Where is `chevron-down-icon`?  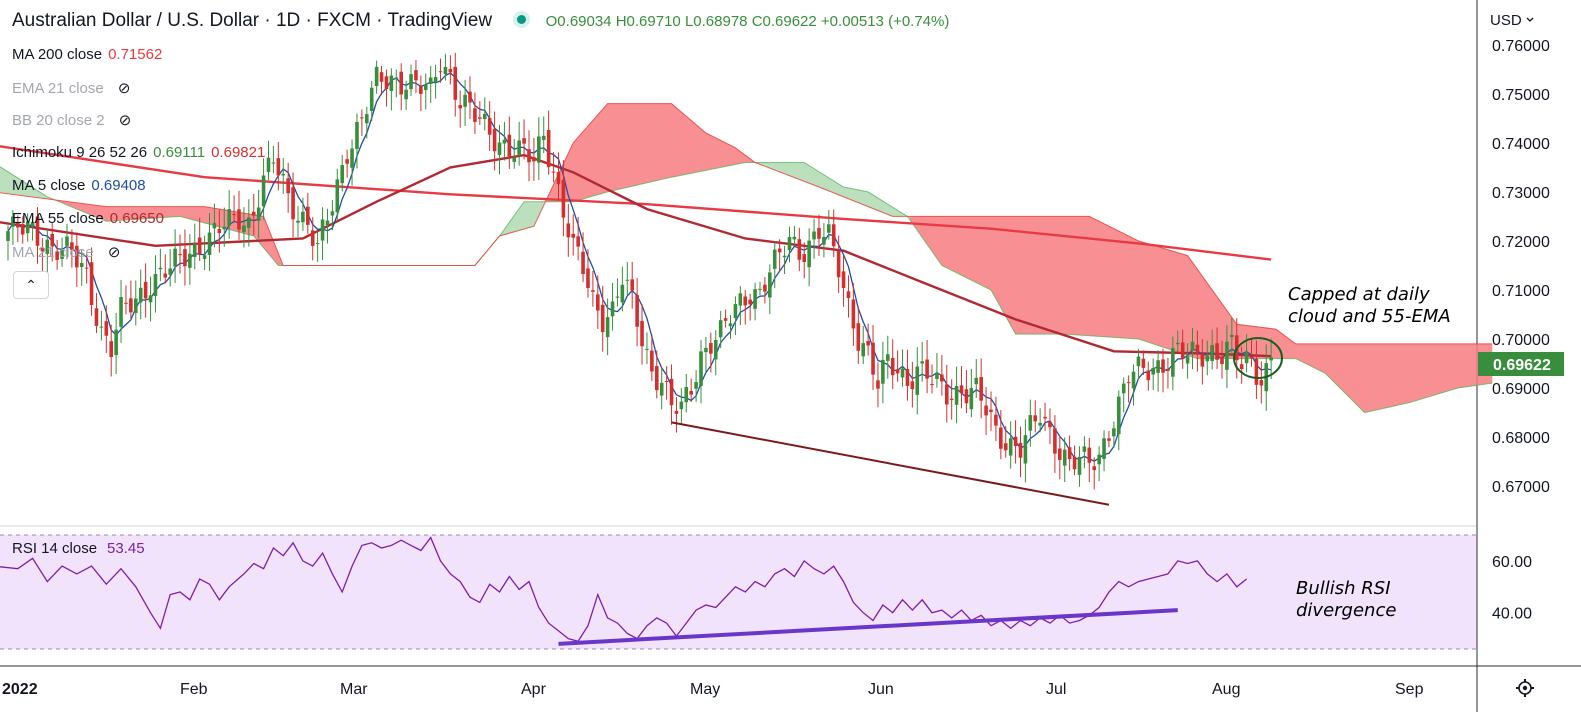
chevron-down-icon is located at coordinates (1530, 19).